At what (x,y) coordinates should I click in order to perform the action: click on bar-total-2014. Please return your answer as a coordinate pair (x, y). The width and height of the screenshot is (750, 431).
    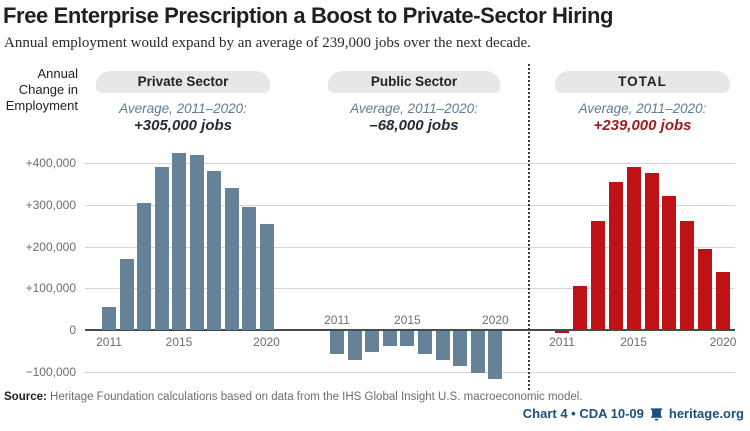
    Looking at the image, I should click on (615, 255).